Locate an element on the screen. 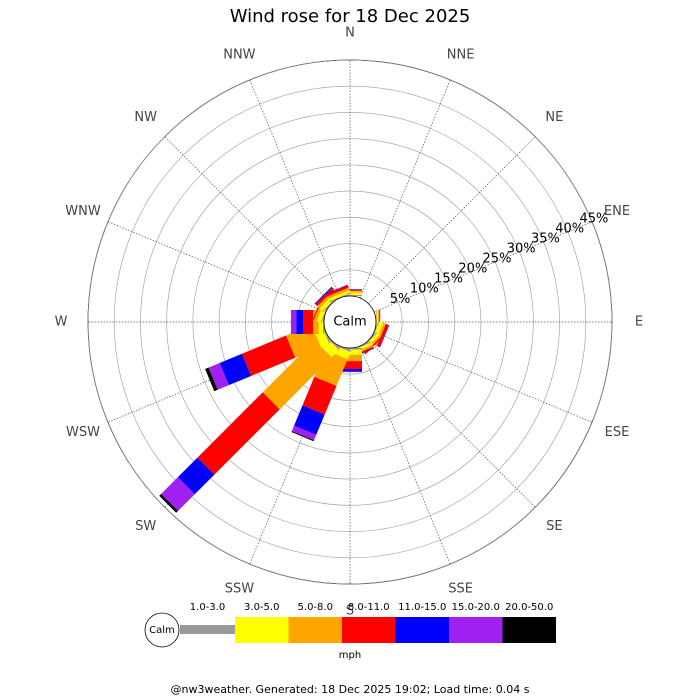 The height and width of the screenshot is (700, 700). direction-label: SSW is located at coordinates (240, 589).